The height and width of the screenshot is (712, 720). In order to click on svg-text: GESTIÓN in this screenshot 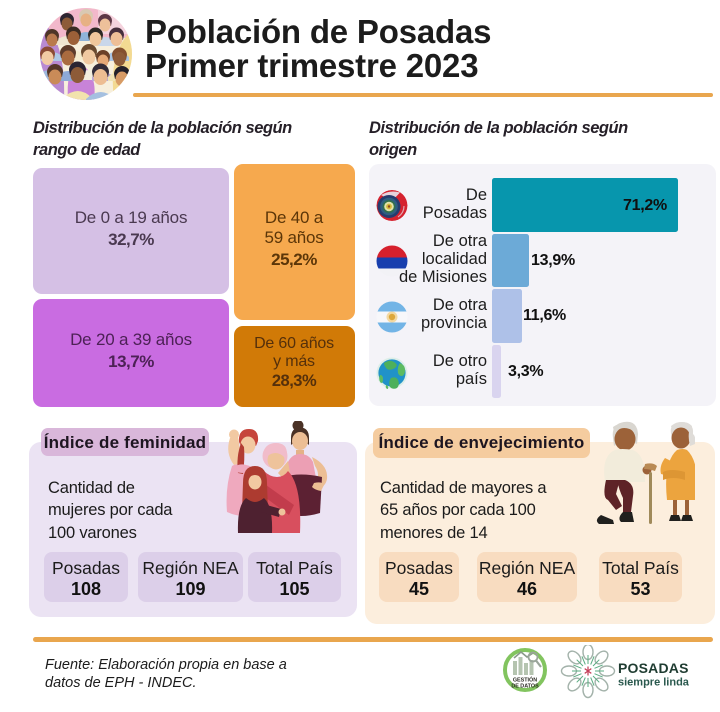, I will do `click(525, 680)`.